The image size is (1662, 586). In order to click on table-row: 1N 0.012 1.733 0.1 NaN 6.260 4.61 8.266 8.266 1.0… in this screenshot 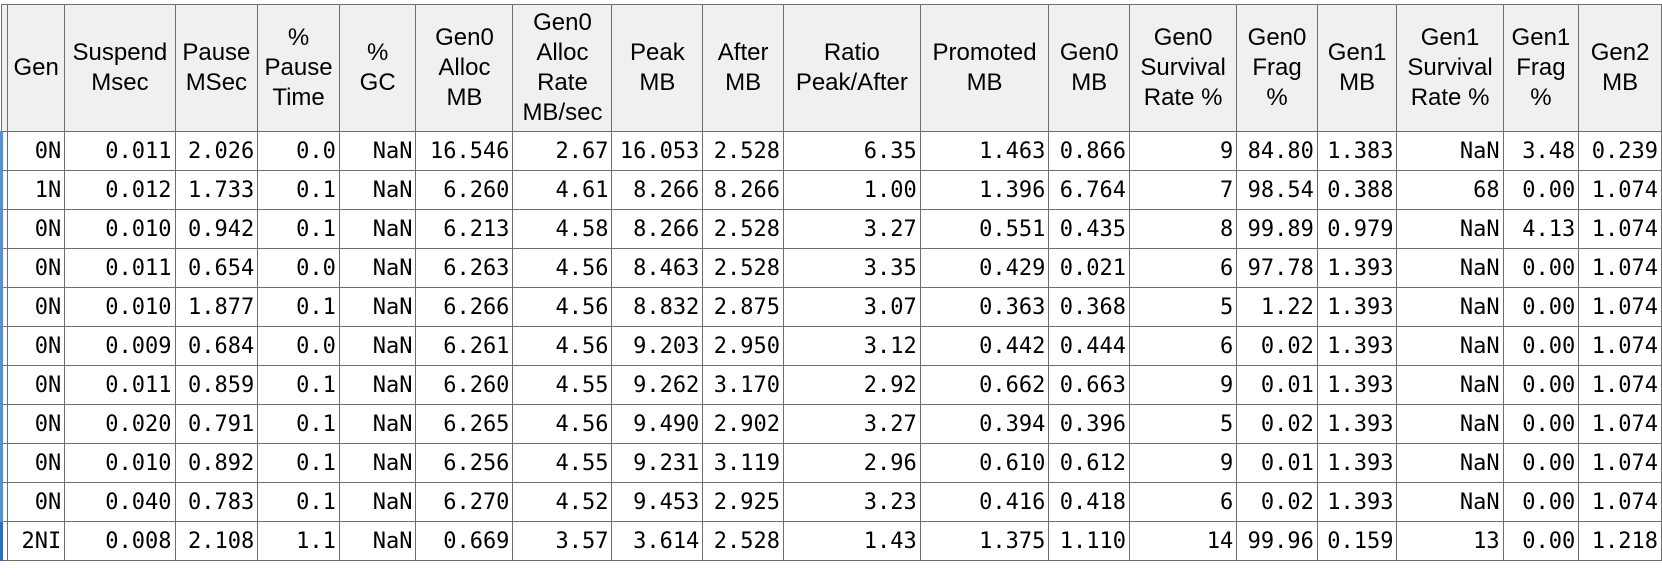, I will do `click(831, 190)`.